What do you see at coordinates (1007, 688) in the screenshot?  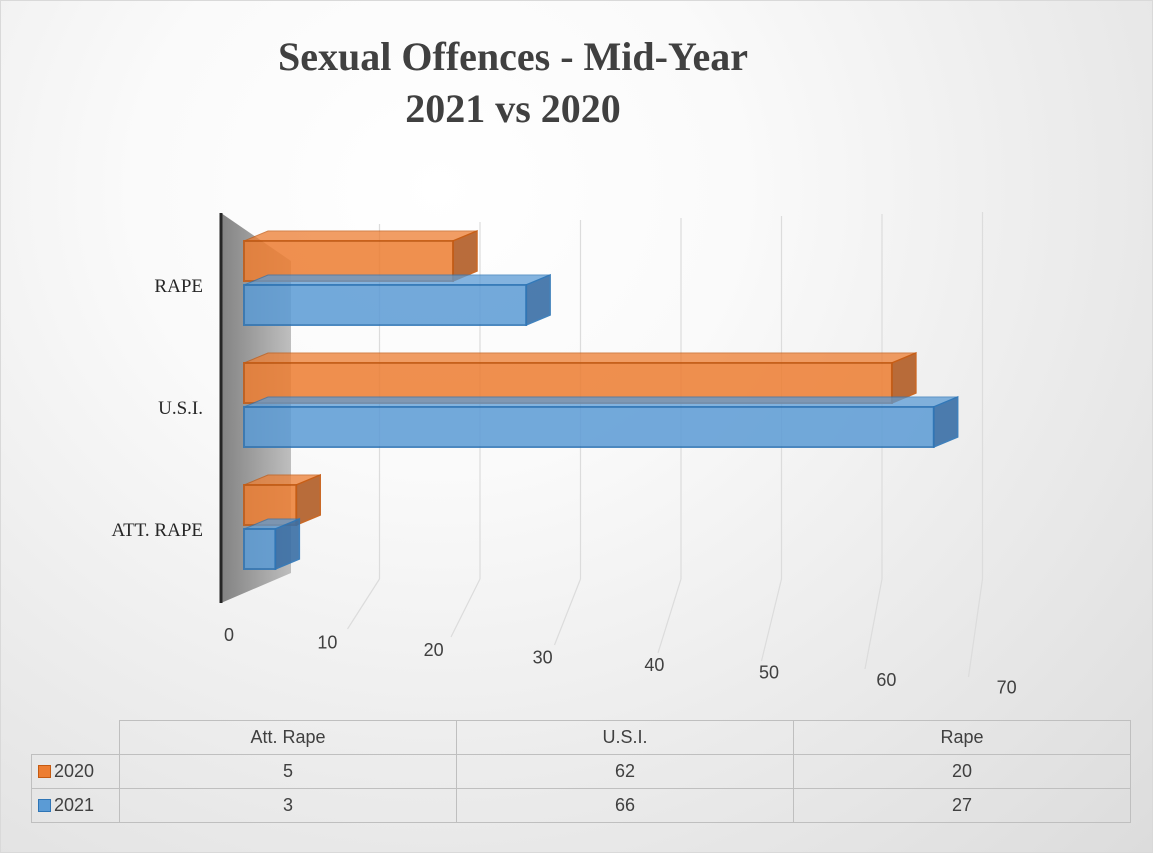 I see `x-tick-label: 70` at bounding box center [1007, 688].